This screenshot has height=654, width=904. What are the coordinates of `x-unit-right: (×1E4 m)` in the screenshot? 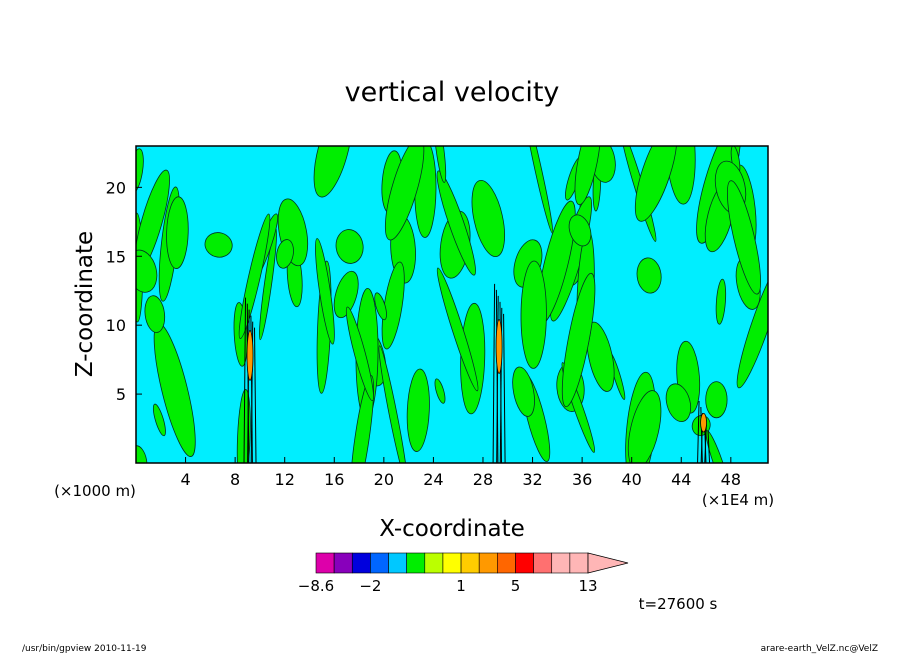 It's located at (738, 500).